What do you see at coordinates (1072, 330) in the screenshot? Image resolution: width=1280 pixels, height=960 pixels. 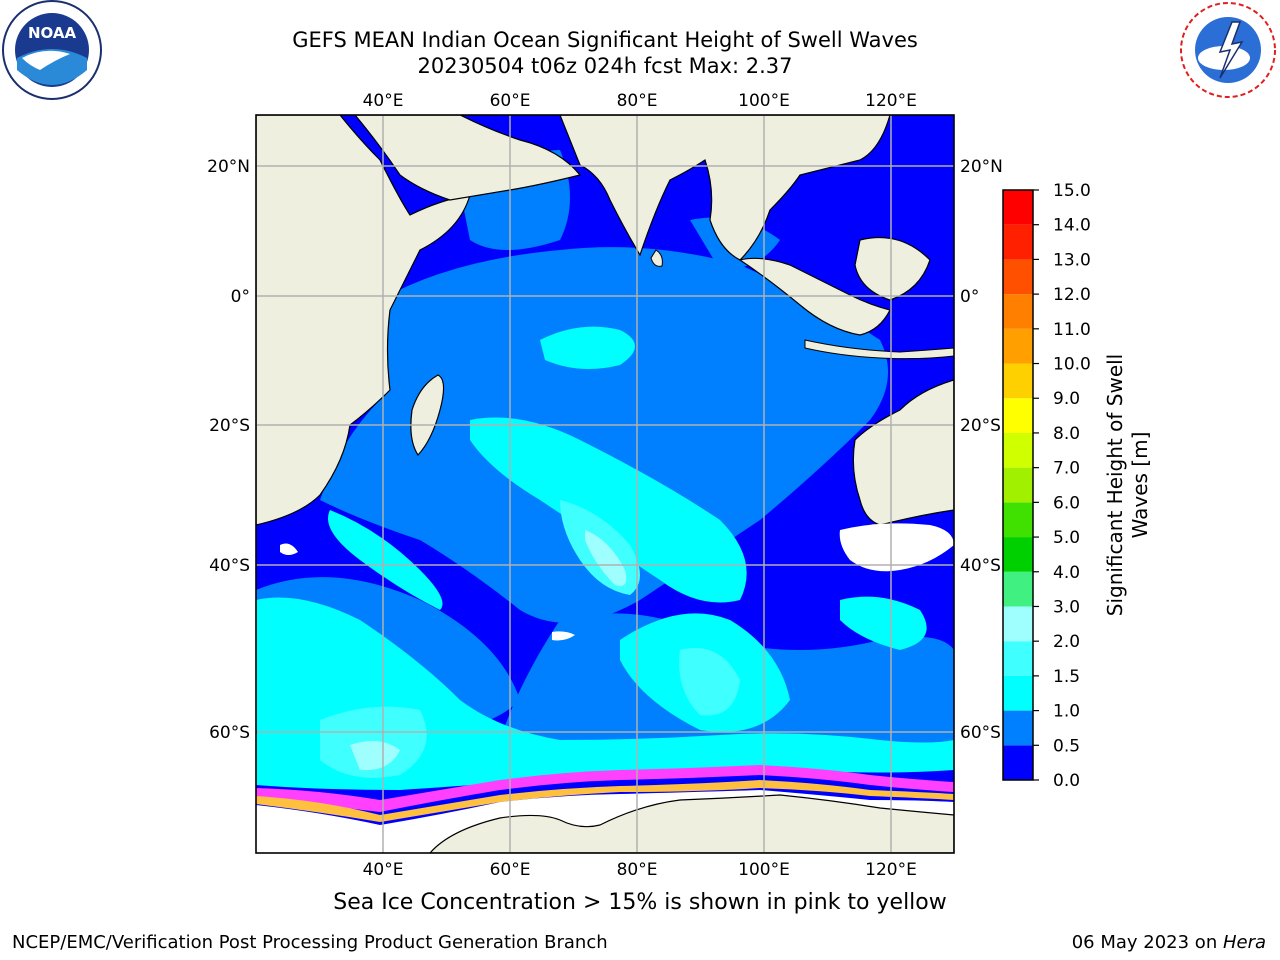 I see `colorbar-tick-label: 11.0` at bounding box center [1072, 330].